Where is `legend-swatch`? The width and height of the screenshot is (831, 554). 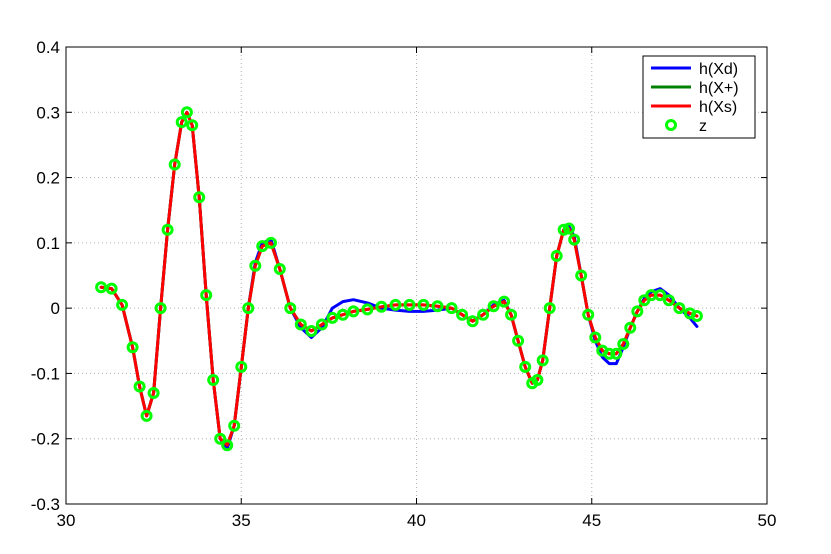 legend-swatch is located at coordinates (671, 125).